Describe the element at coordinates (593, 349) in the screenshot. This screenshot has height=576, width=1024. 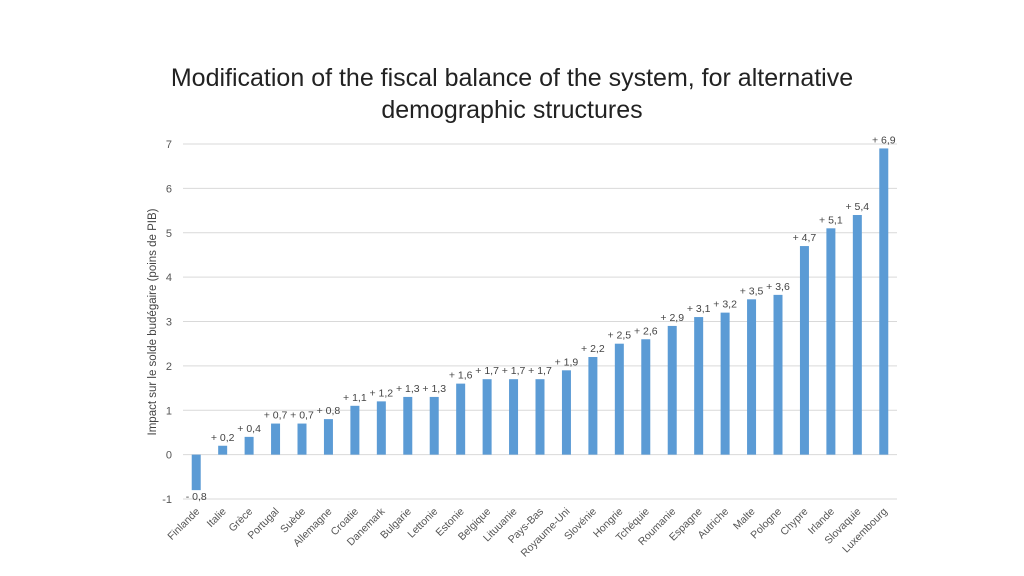
I see `data-label: + 2,2` at that location.